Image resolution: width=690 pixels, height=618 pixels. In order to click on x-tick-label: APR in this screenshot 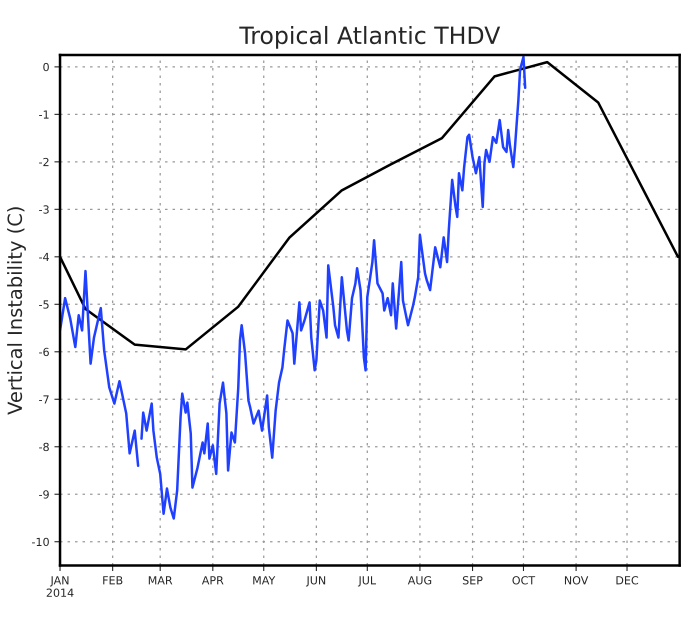, I will do `click(213, 580)`.